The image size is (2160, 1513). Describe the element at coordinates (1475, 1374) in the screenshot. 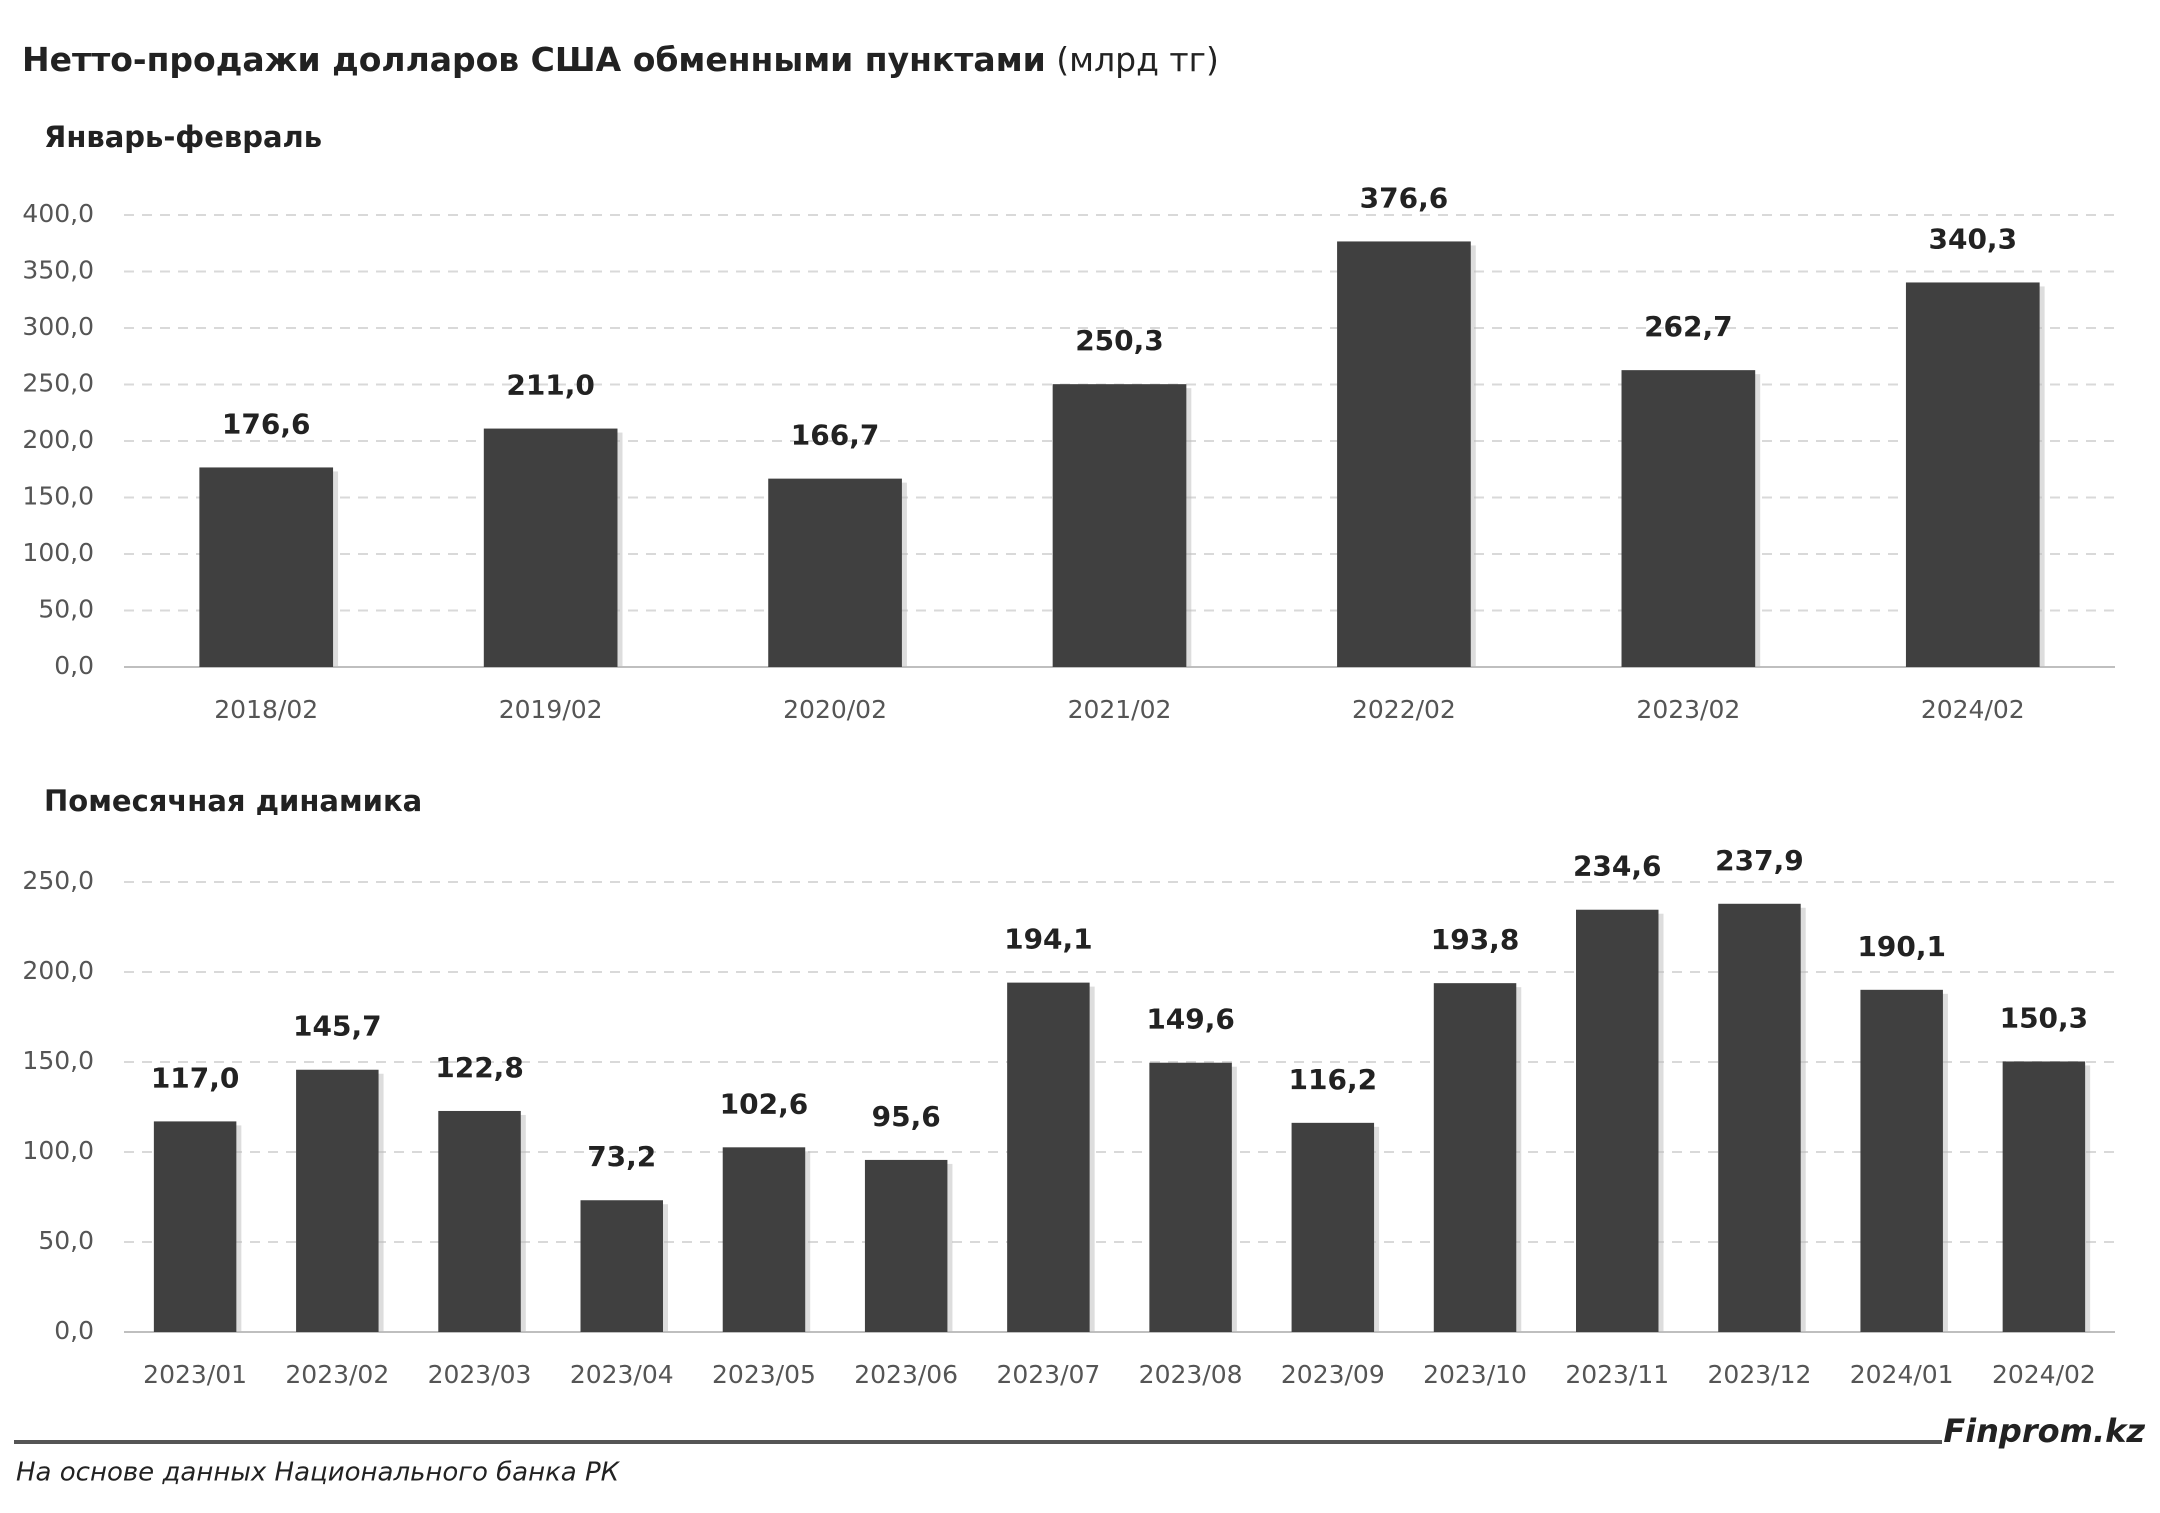

I see `x-tick-label: 2023/10` at that location.